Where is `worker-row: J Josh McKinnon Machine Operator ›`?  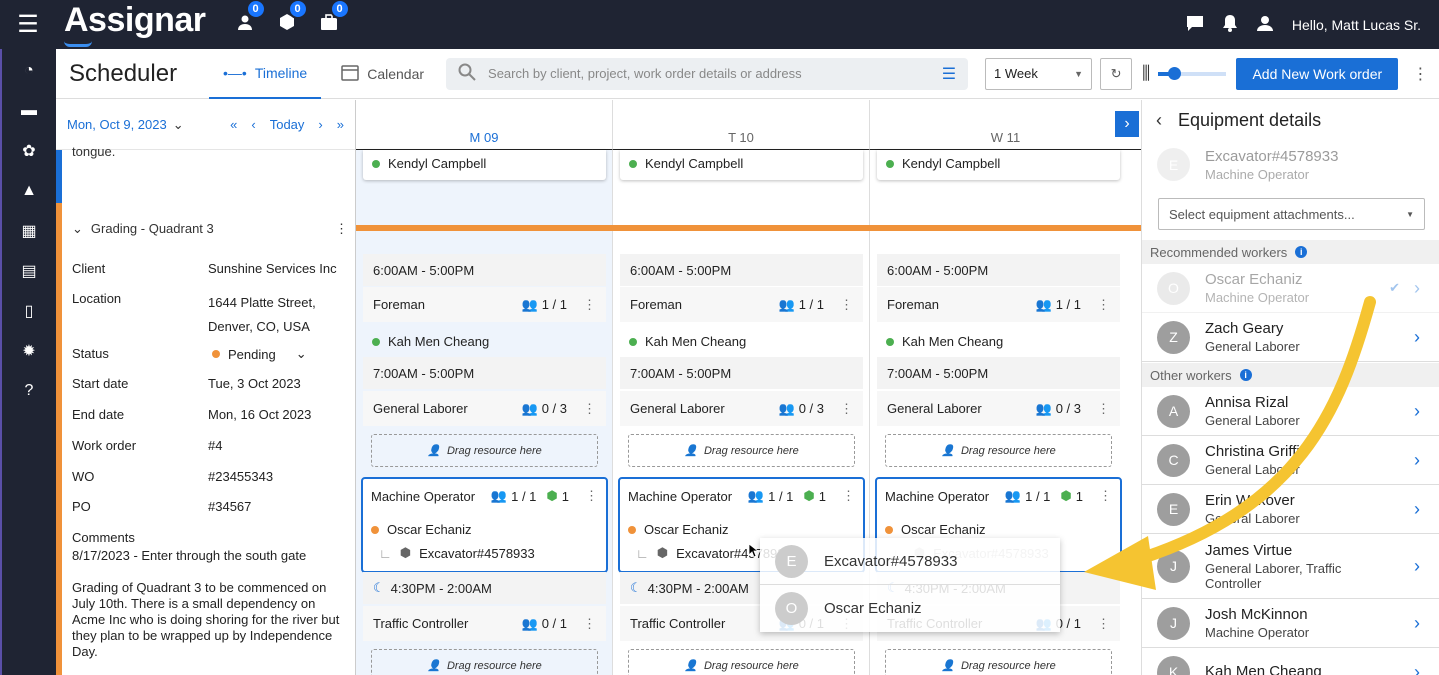 worker-row: J Josh McKinnon Machine Operator › is located at coordinates (1290, 623).